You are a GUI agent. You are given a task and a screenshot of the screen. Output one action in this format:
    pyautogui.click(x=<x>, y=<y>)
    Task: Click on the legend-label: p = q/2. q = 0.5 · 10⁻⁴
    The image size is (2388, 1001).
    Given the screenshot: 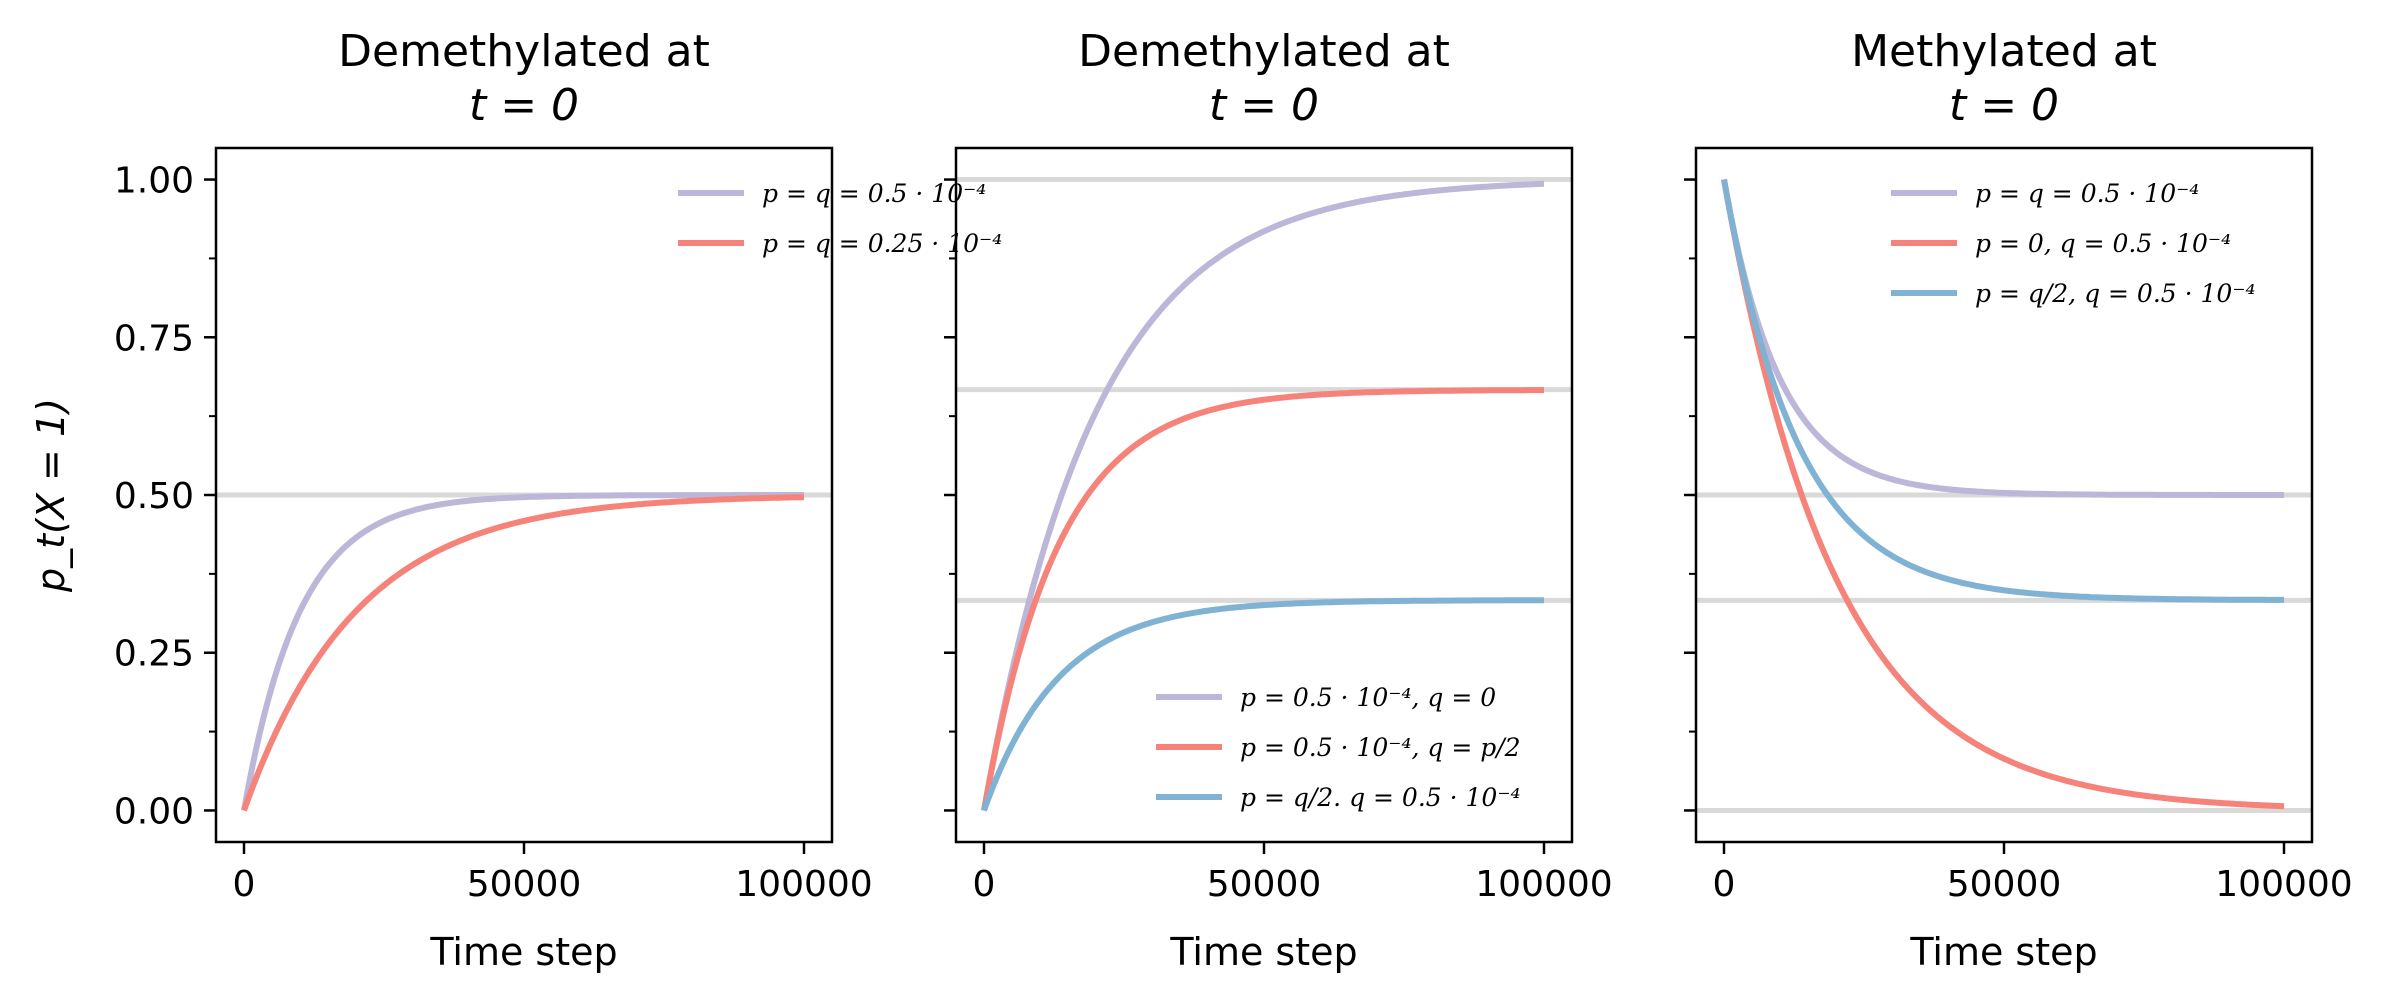 What is the action you would take?
    pyautogui.click(x=1380, y=797)
    